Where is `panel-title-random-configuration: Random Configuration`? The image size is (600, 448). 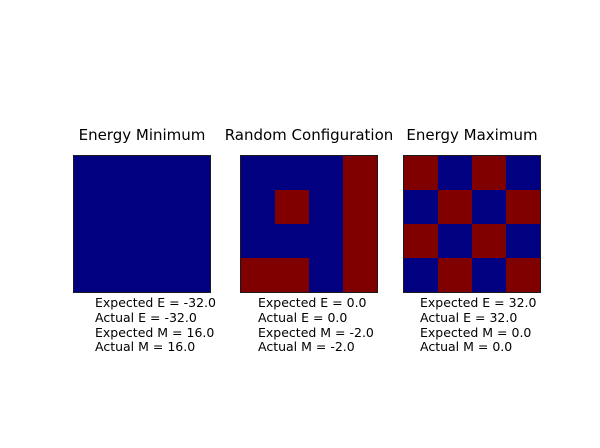 panel-title-random-configuration: Random Configuration is located at coordinates (309, 135).